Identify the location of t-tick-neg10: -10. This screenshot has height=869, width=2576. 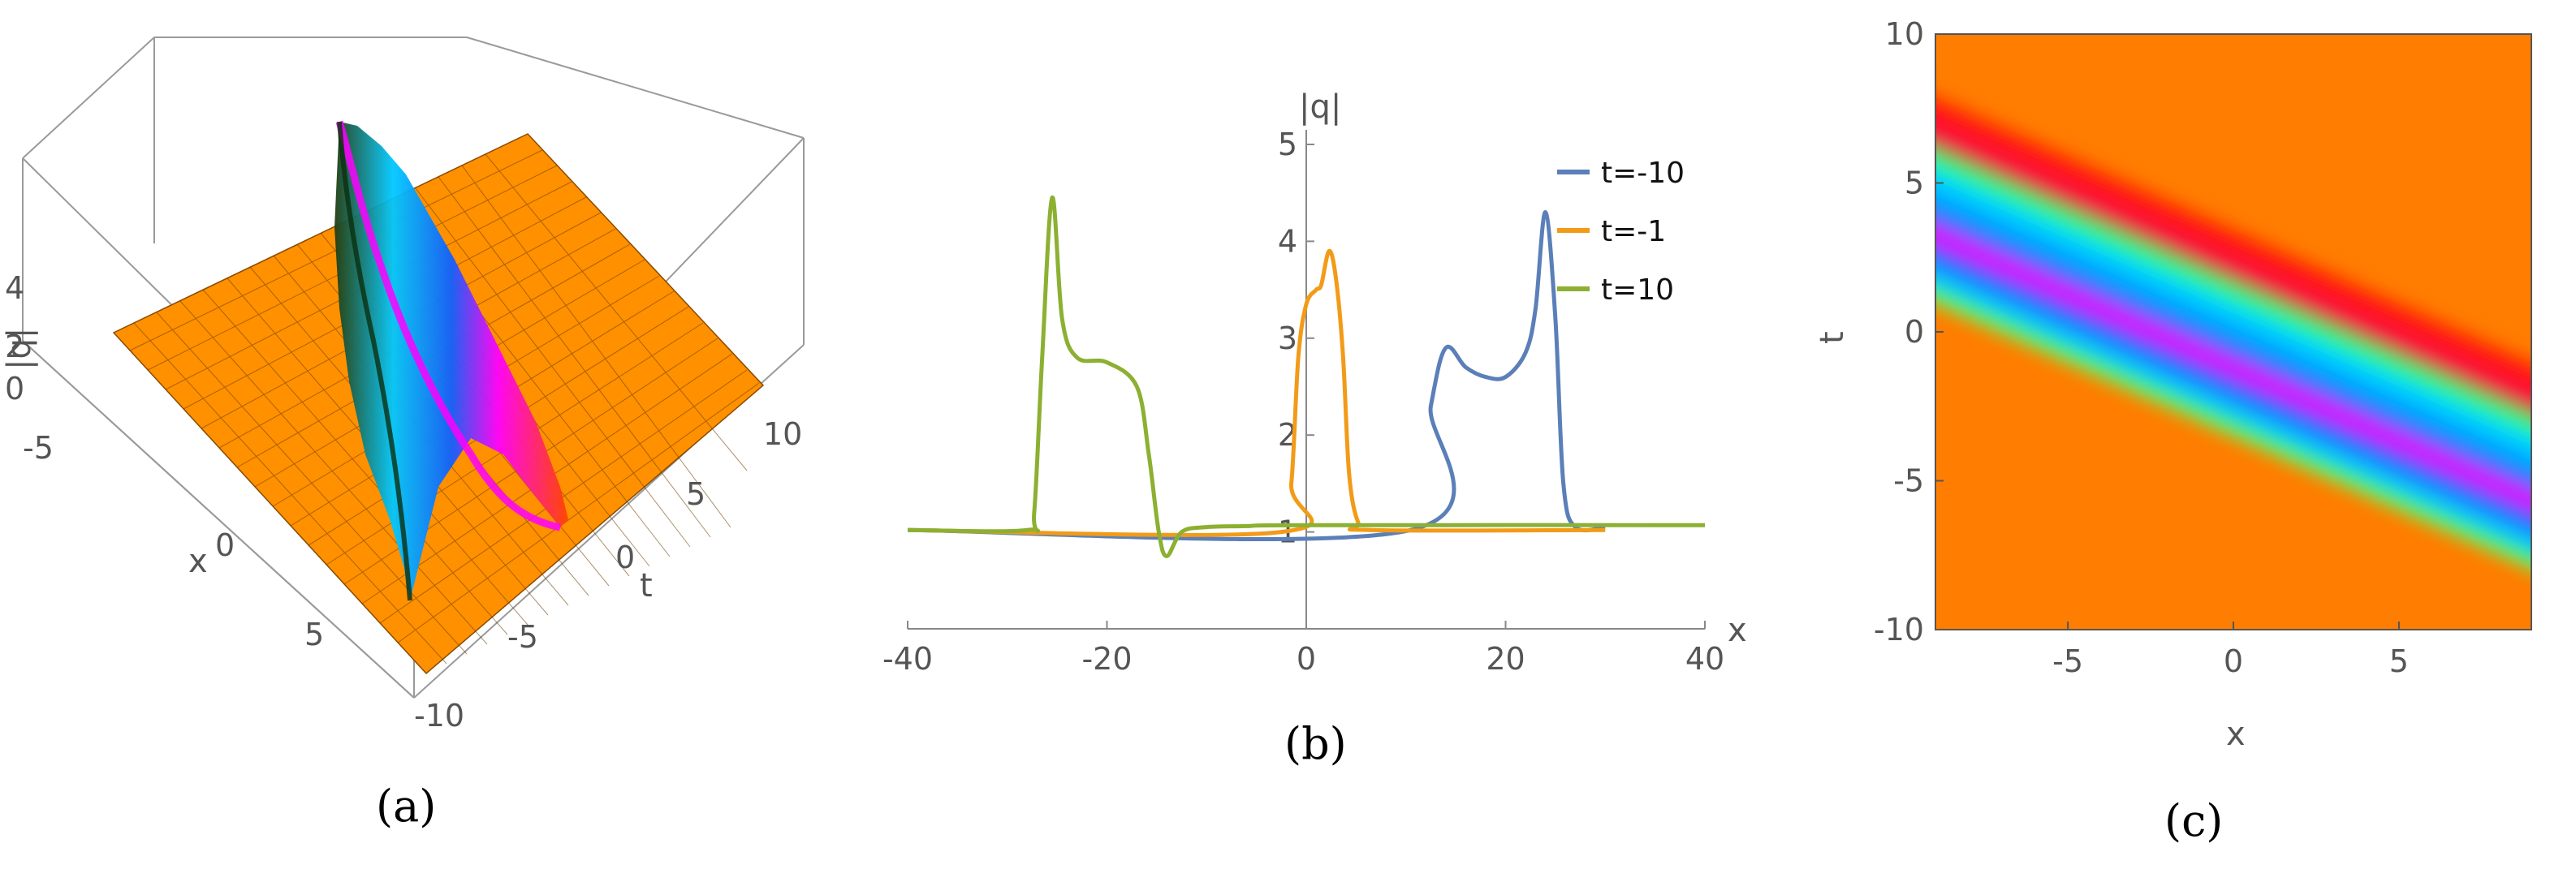
(439, 716).